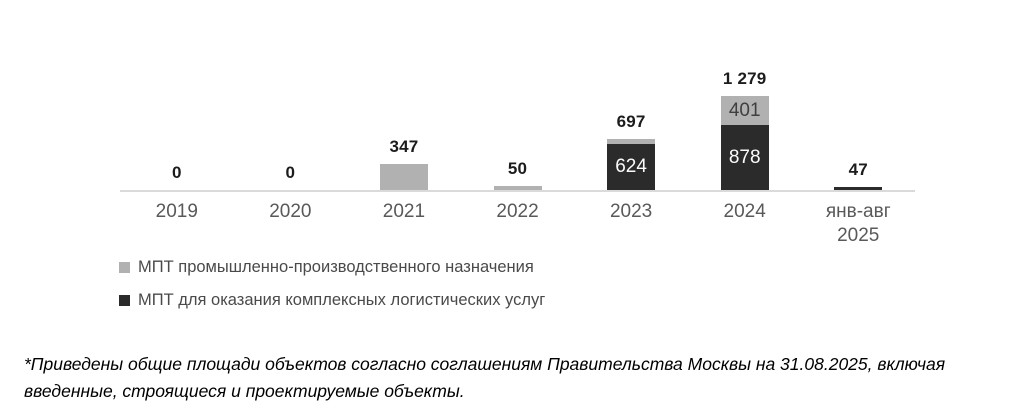  I want to click on bar-total-label: 47, so click(858, 169).